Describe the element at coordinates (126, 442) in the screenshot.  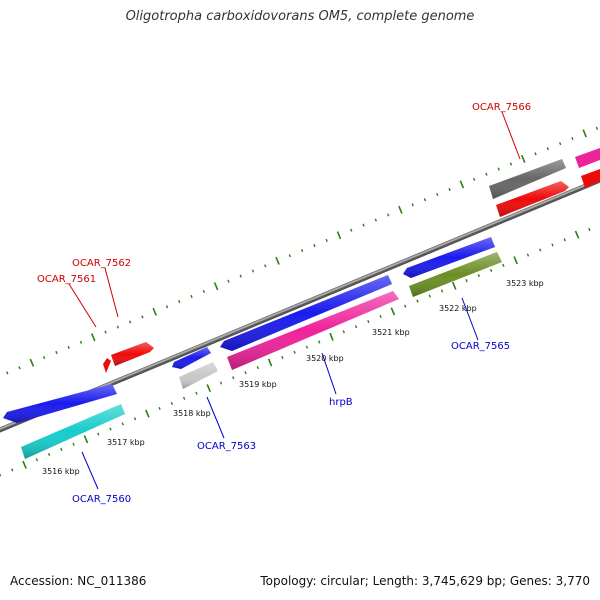
I see `tick-label: 3517 kbp` at that location.